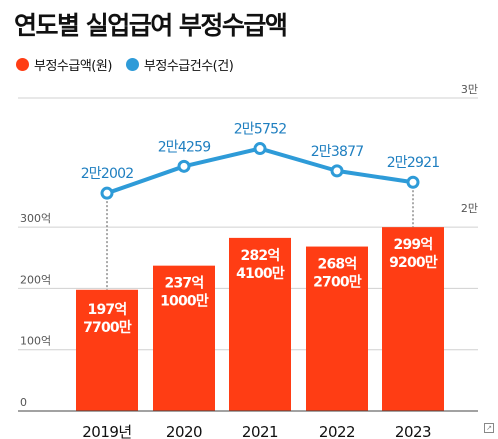 The height and width of the screenshot is (439, 498). What do you see at coordinates (151, 25) in the screenshot?
I see `chart-title: 연도별 실업급여 부정수급액` at bounding box center [151, 25].